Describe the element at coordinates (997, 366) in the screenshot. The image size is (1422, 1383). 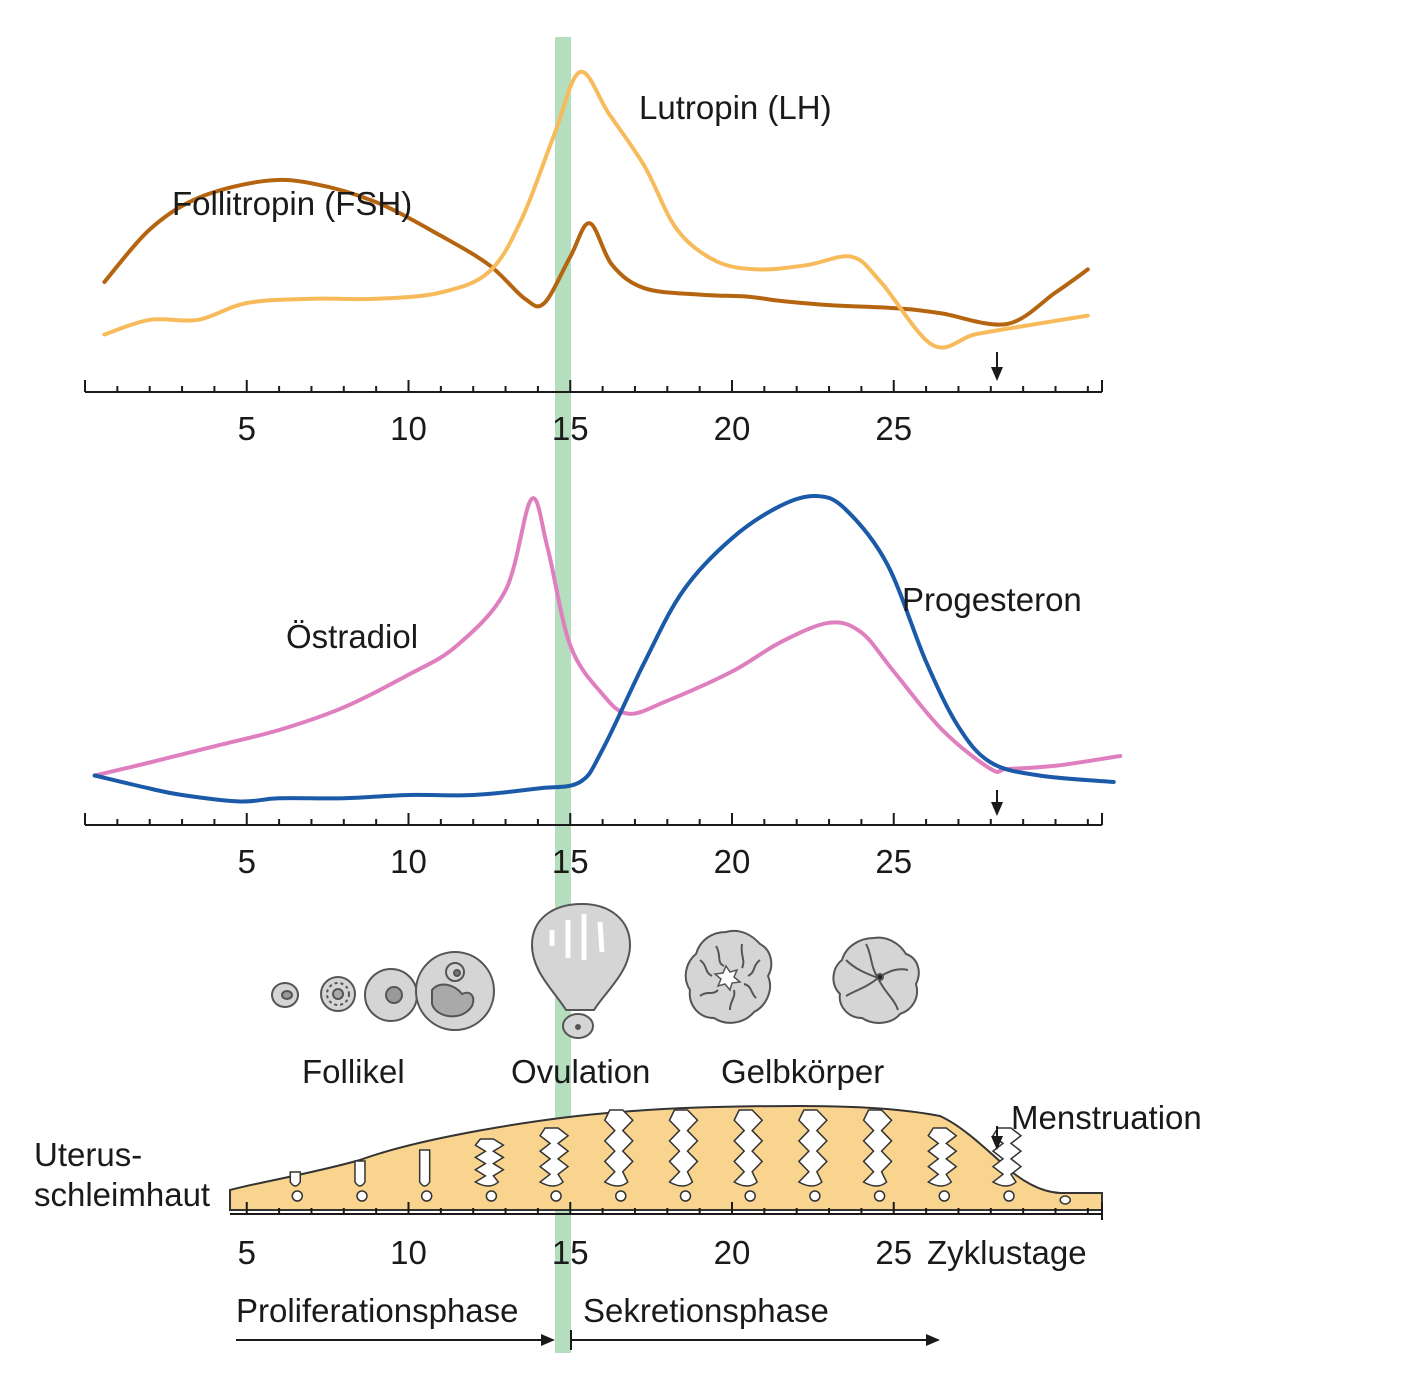
I see `gonadotropin-menstruation-arrow` at that location.